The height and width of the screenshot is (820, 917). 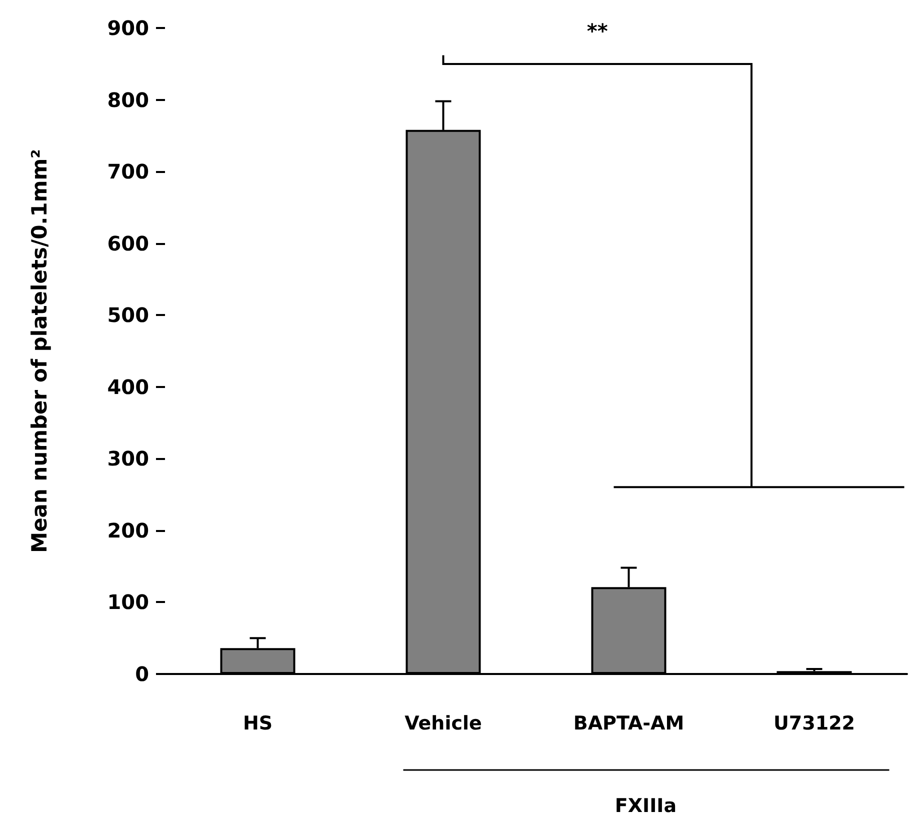 I want to click on x-tick-label: HS, so click(x=257, y=723).